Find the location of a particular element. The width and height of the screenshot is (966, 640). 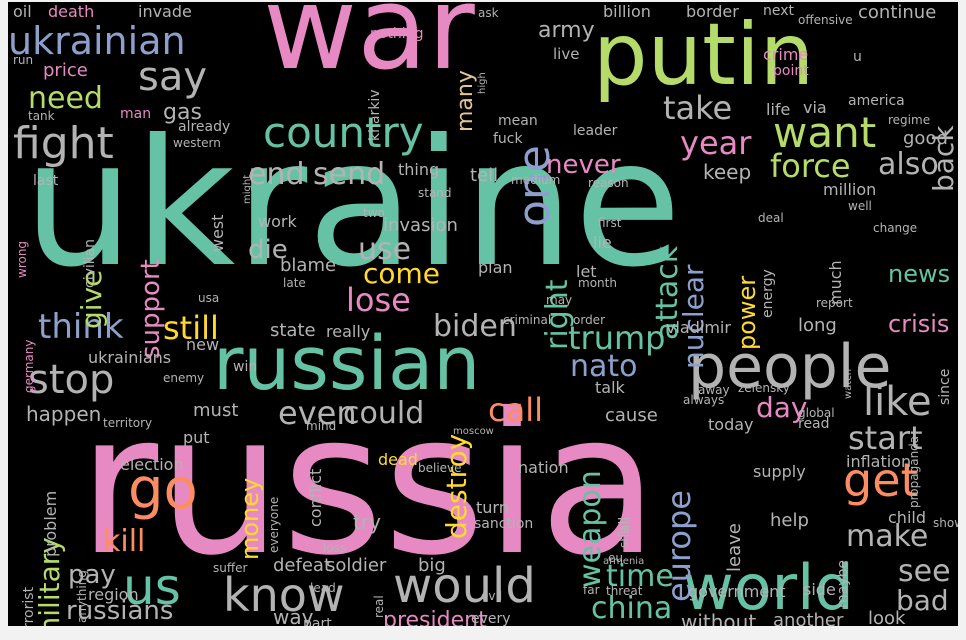

word-show: show is located at coordinates (945, 523).